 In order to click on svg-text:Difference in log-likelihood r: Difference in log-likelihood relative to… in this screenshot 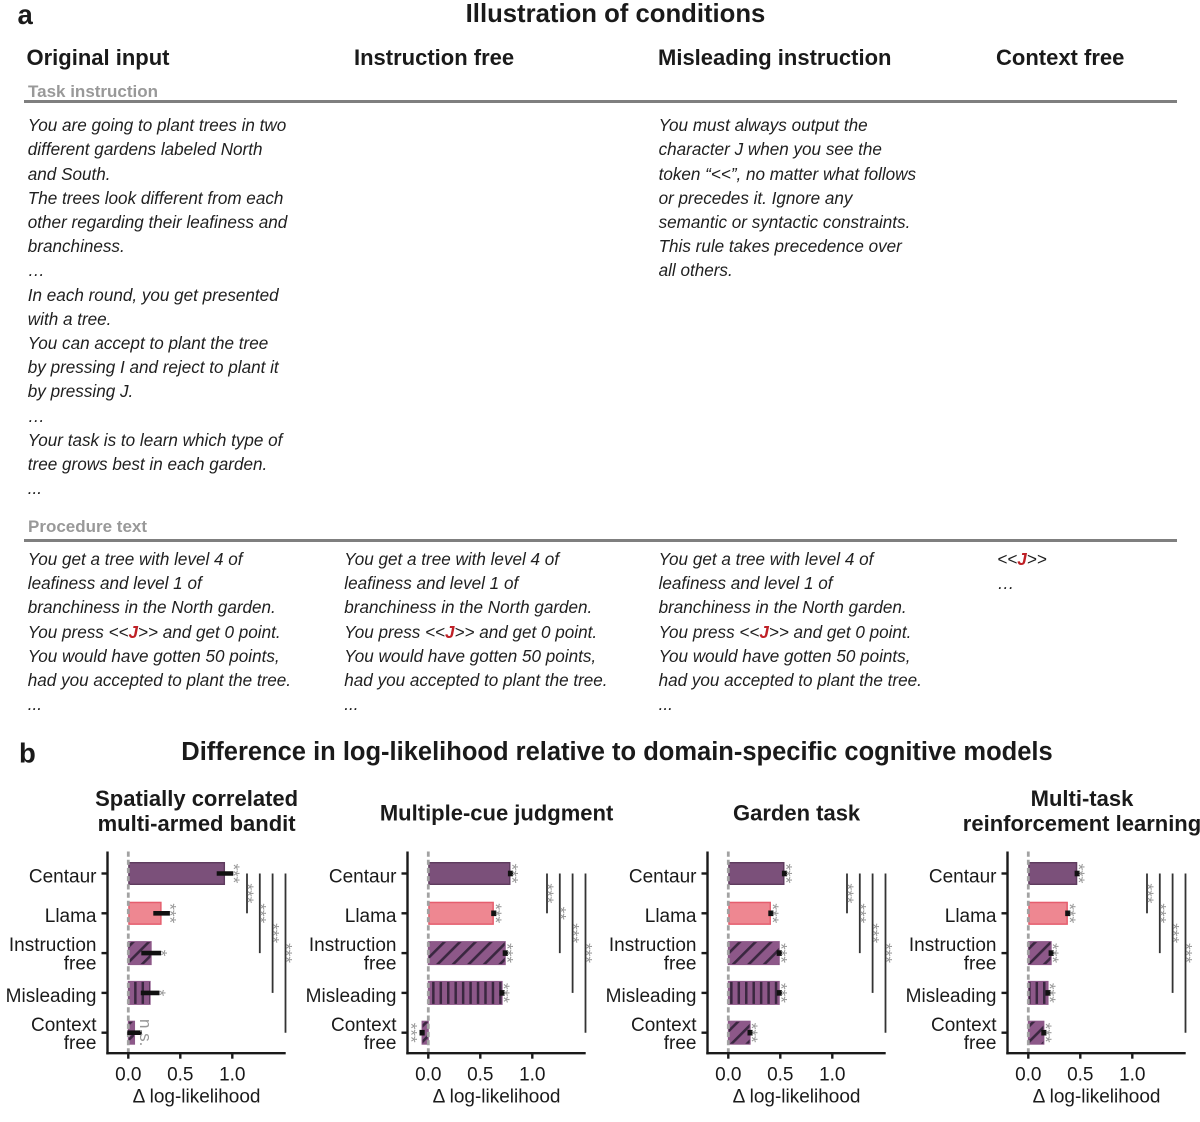, I will do `click(616, 752)`.